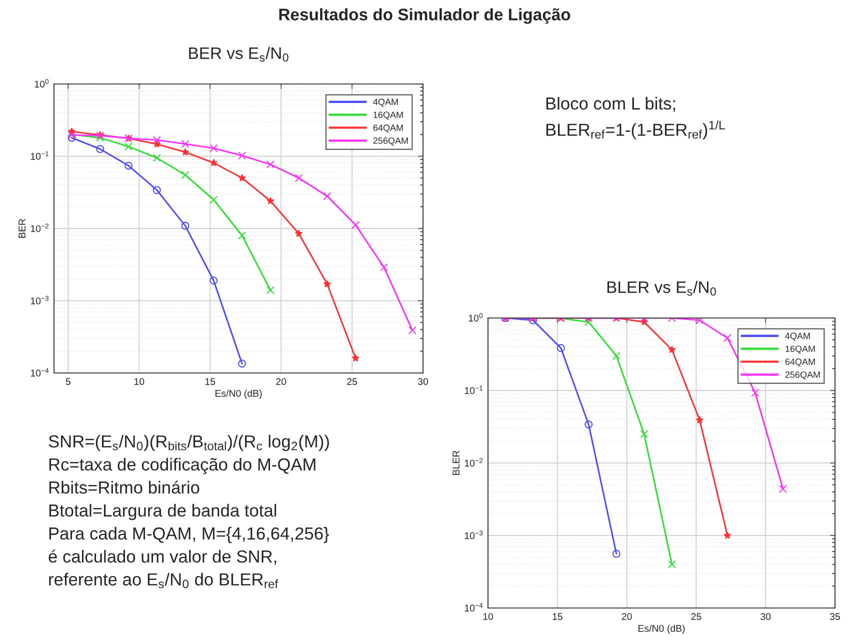 This screenshot has height=644, width=849. What do you see at coordinates (189, 535) in the screenshot?
I see `text: Para cada M-QAM, M={4,16,64,256}` at bounding box center [189, 535].